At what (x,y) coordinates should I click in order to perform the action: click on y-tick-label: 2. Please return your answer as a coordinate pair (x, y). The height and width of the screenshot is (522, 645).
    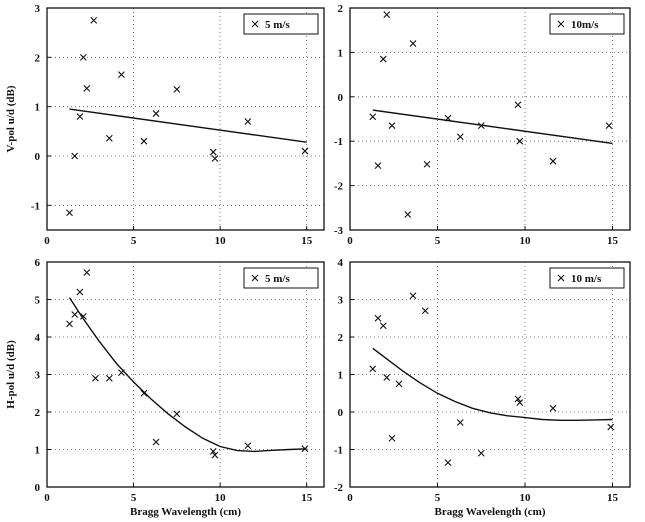
    Looking at the image, I should click on (341, 9).